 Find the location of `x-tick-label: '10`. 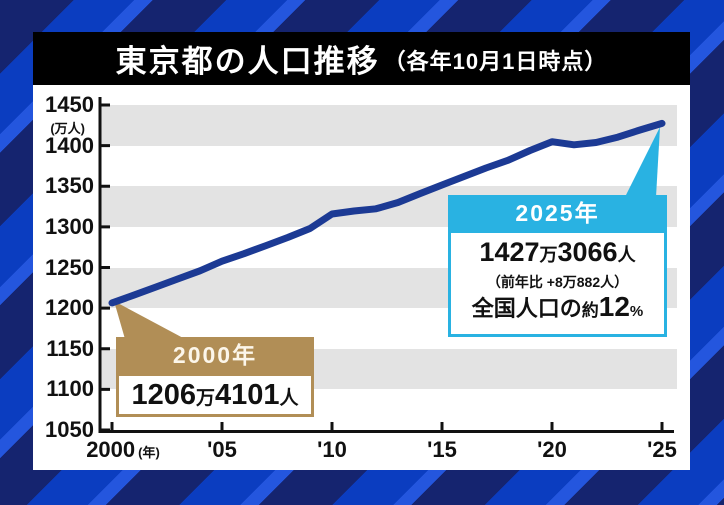

x-tick-label: '10 is located at coordinates (332, 450).